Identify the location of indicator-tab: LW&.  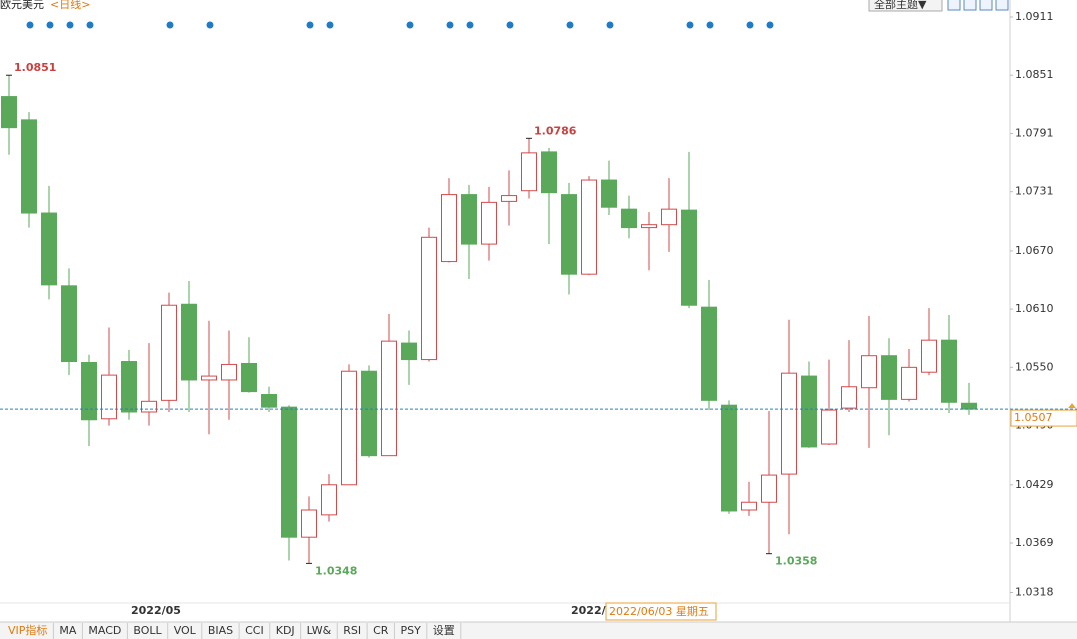
(319, 630).